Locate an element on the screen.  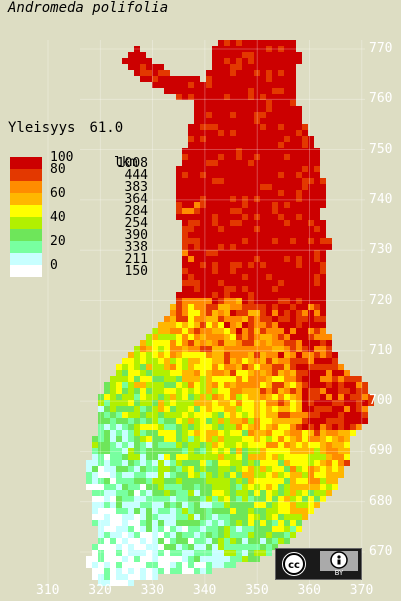
legend-count-header: lkm is located at coordinates (126, 162).